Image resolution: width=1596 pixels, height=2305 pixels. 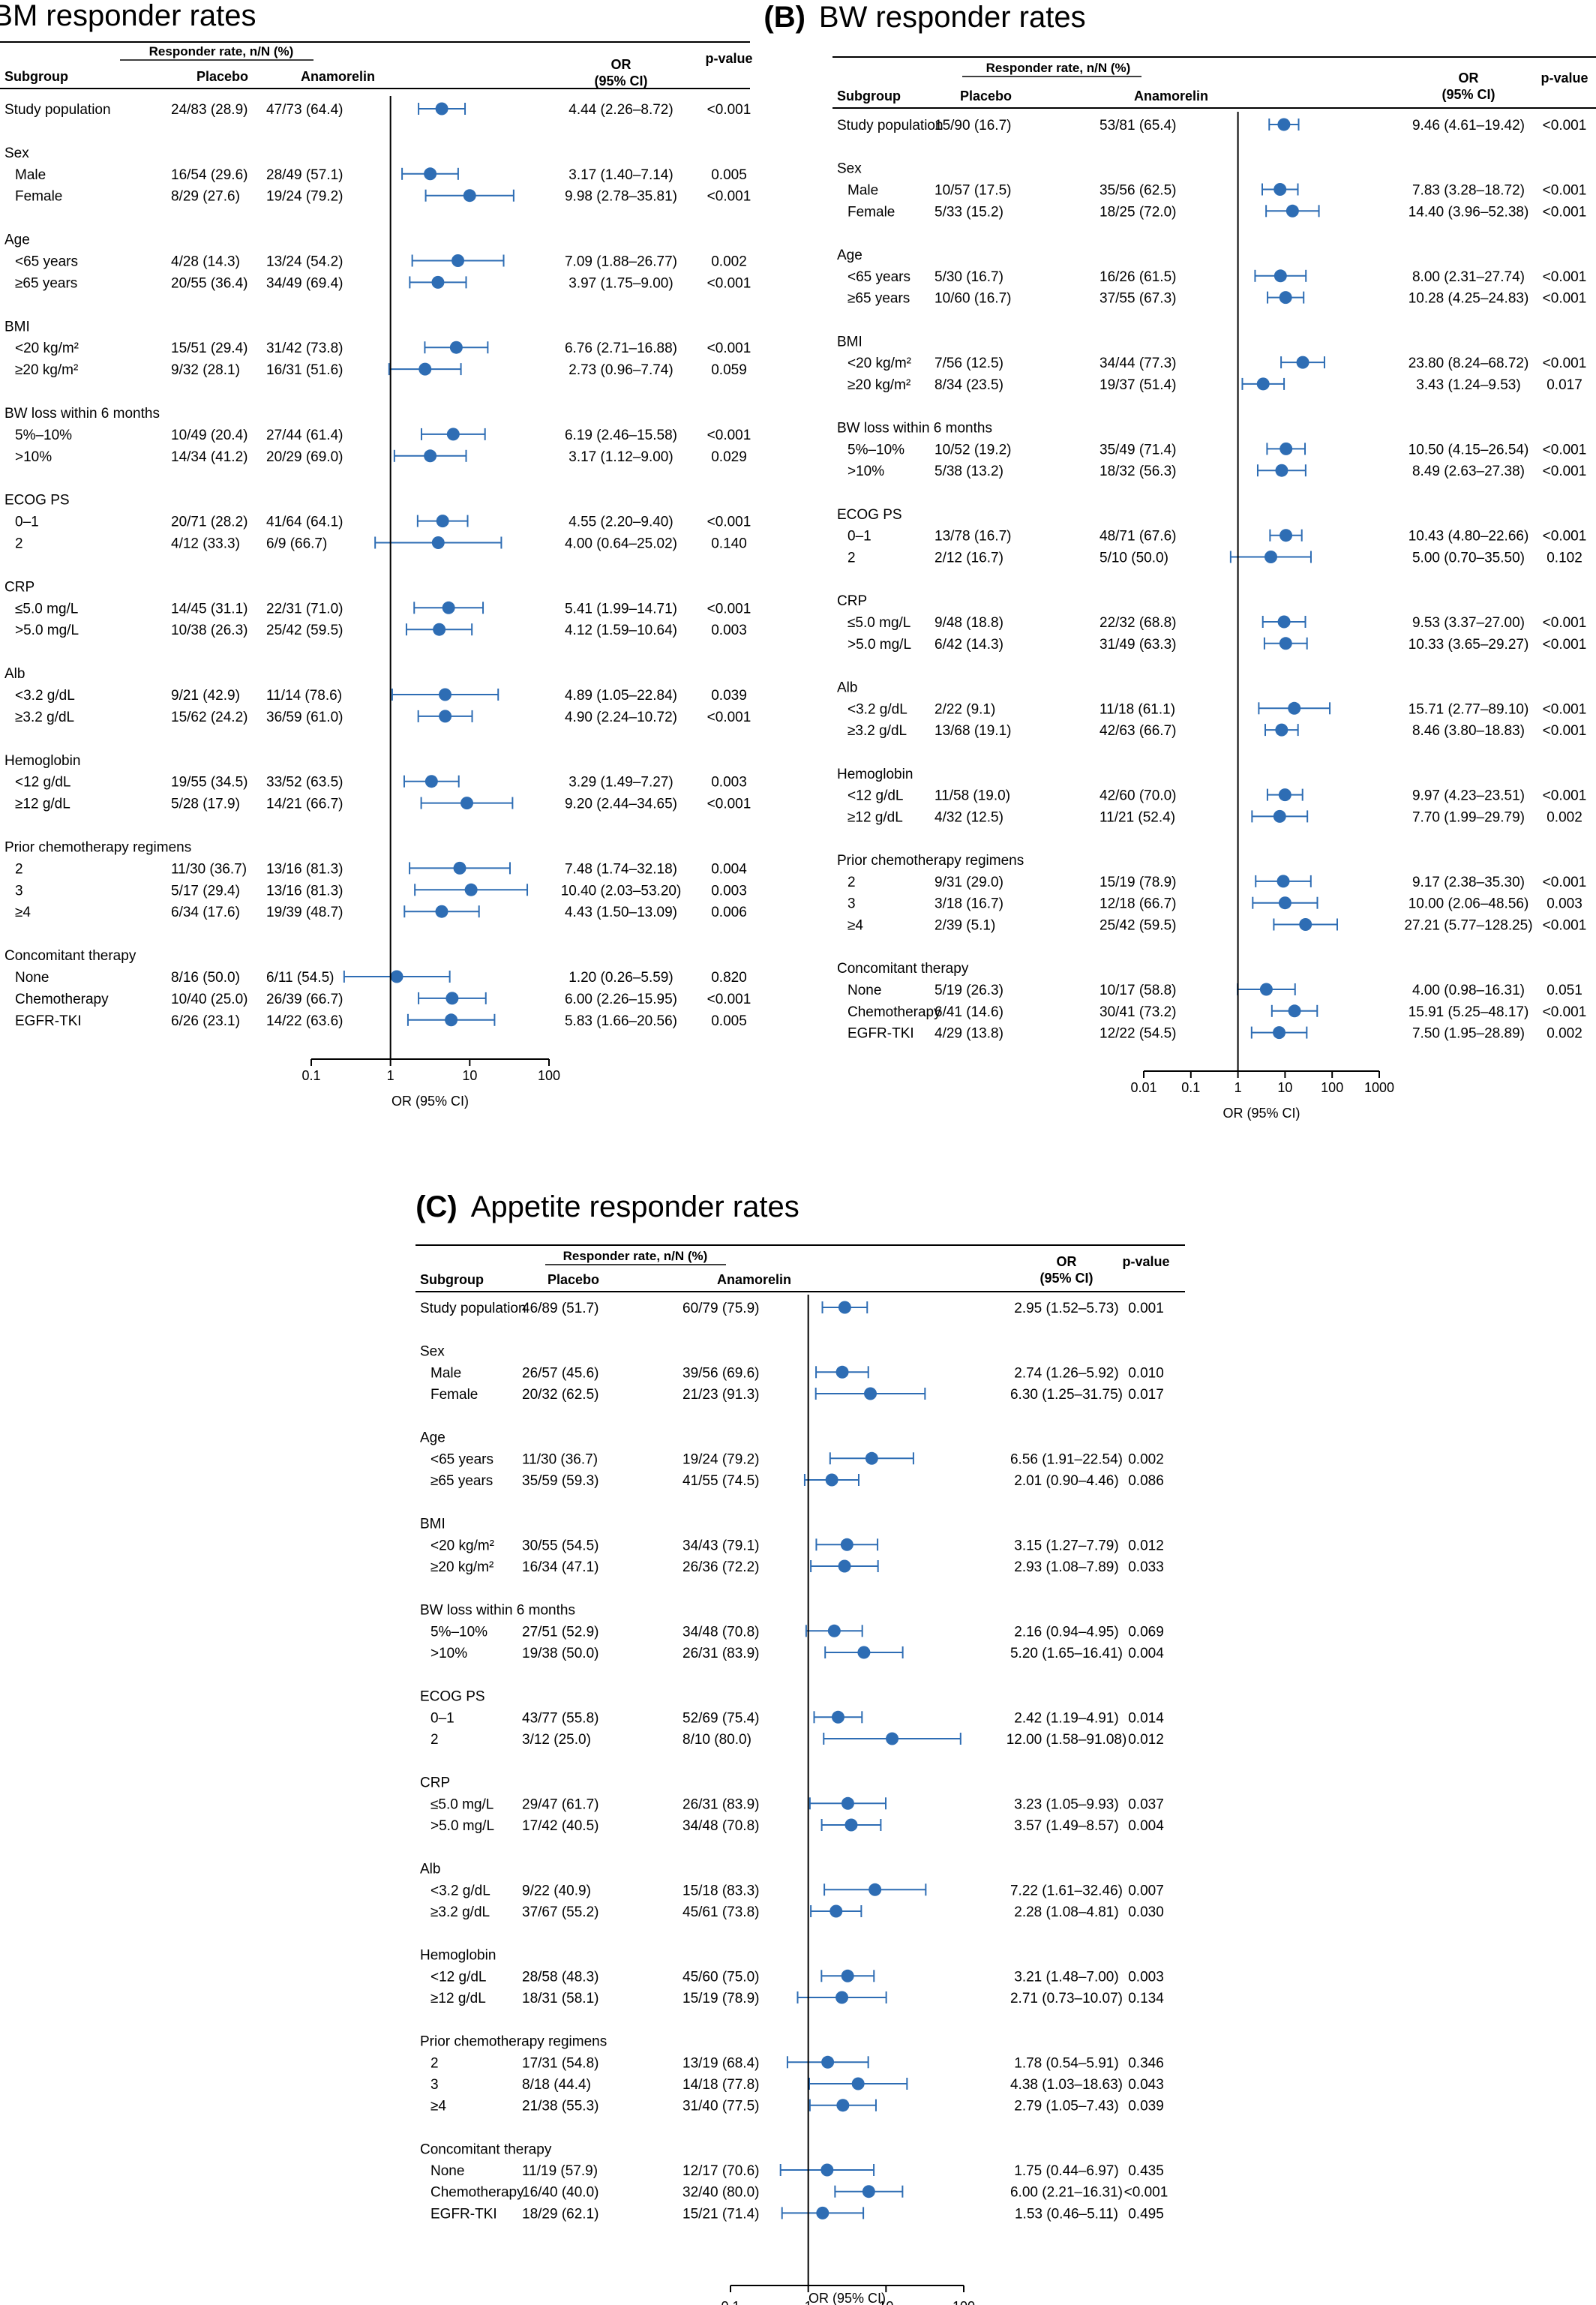 What do you see at coordinates (560, 1308) in the screenshot?
I see `placebo-rate: 46/89 (51.7)` at bounding box center [560, 1308].